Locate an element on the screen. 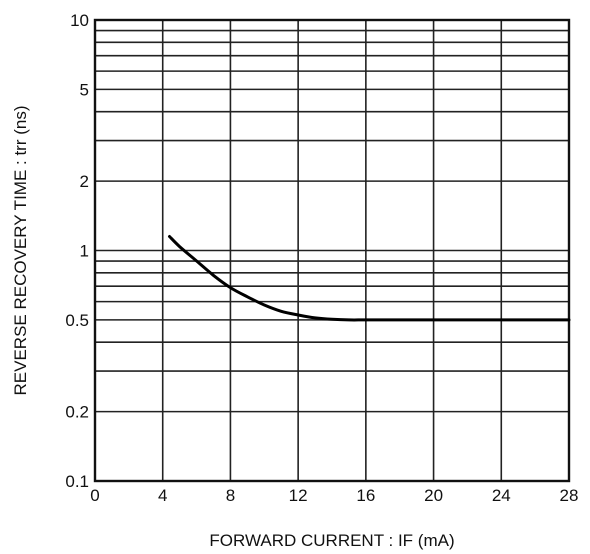 This screenshot has height=554, width=590. x-tick-label: 0 is located at coordinates (94, 495).